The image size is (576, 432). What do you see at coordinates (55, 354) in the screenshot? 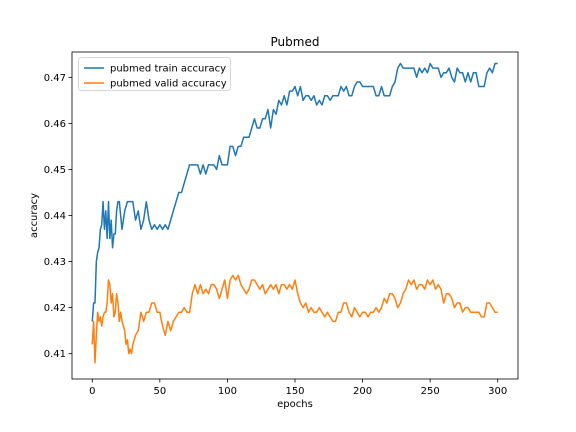
I see `y-tick-label: 0.41` at bounding box center [55, 354].